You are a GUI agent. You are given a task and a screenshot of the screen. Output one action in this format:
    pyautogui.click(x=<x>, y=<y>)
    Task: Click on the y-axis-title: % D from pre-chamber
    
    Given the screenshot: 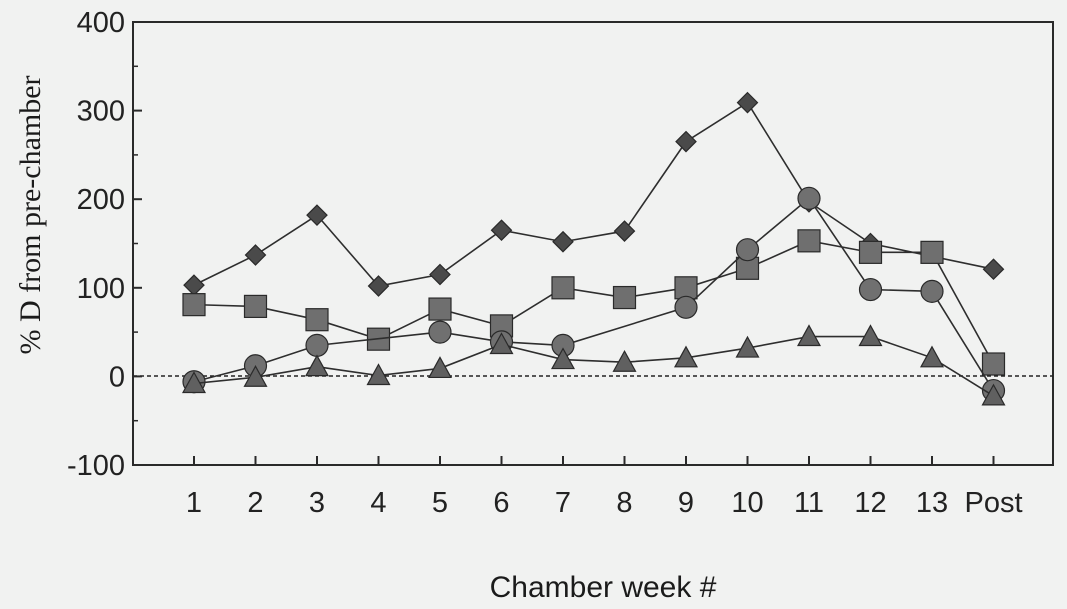 What is the action you would take?
    pyautogui.click(x=30, y=214)
    